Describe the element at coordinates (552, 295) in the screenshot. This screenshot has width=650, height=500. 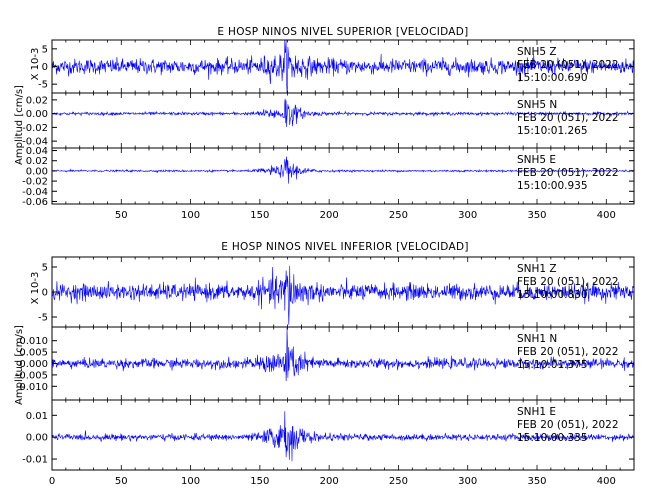
I see `trace-time-label: 15:10:00.830` at that location.